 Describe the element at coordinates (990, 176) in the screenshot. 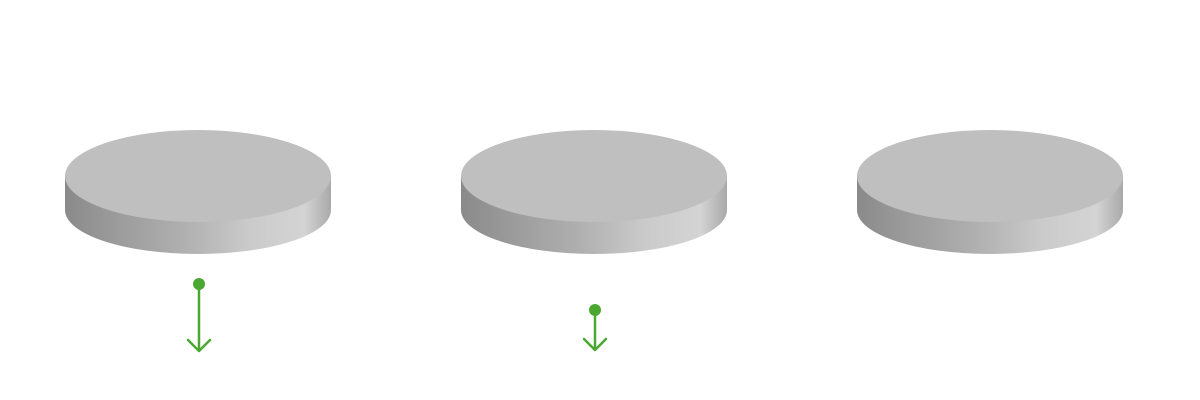

I see `disc-3-top` at that location.